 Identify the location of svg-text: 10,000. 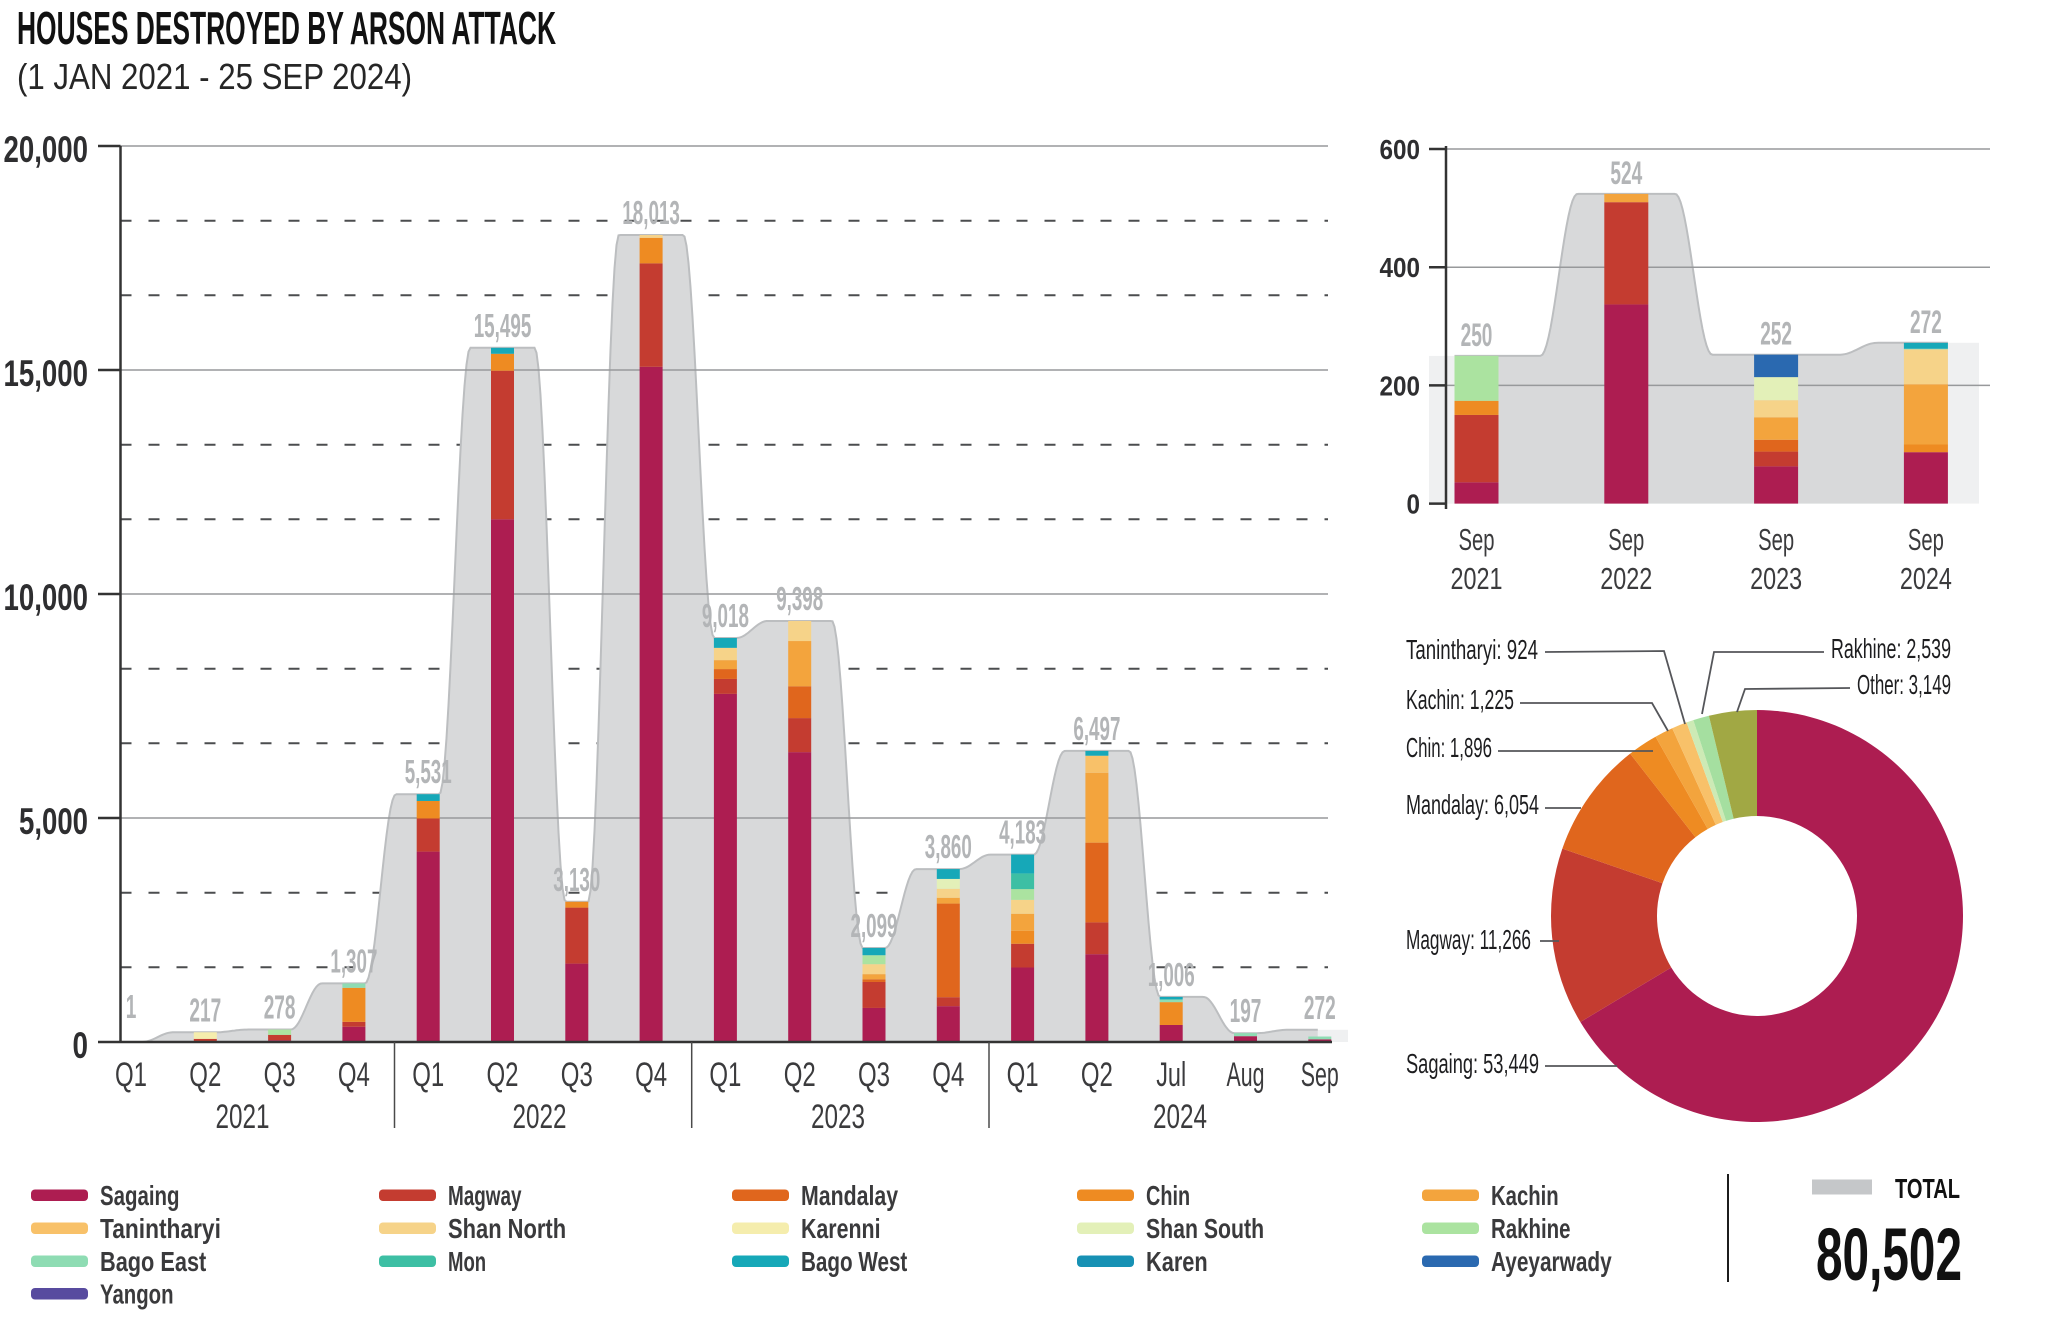
(46, 597).